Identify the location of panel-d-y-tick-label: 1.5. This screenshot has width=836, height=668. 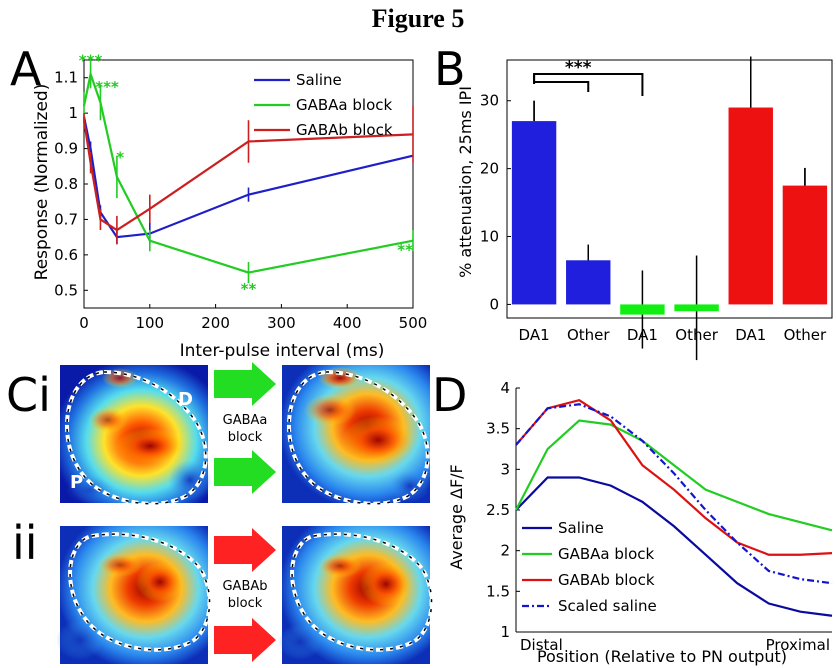
(498, 591).